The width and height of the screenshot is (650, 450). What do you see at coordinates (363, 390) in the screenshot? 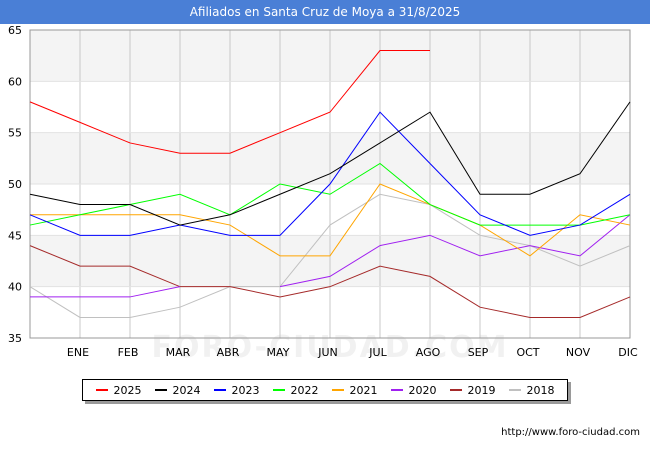
I see `legend-label: 2021` at bounding box center [363, 390].